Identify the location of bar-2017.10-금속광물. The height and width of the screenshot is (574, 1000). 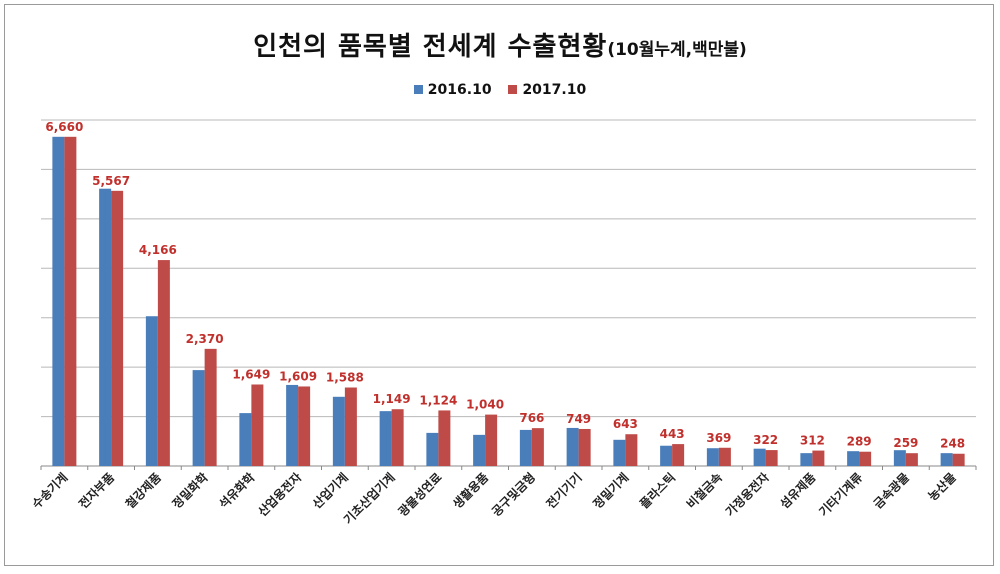
(911, 459).